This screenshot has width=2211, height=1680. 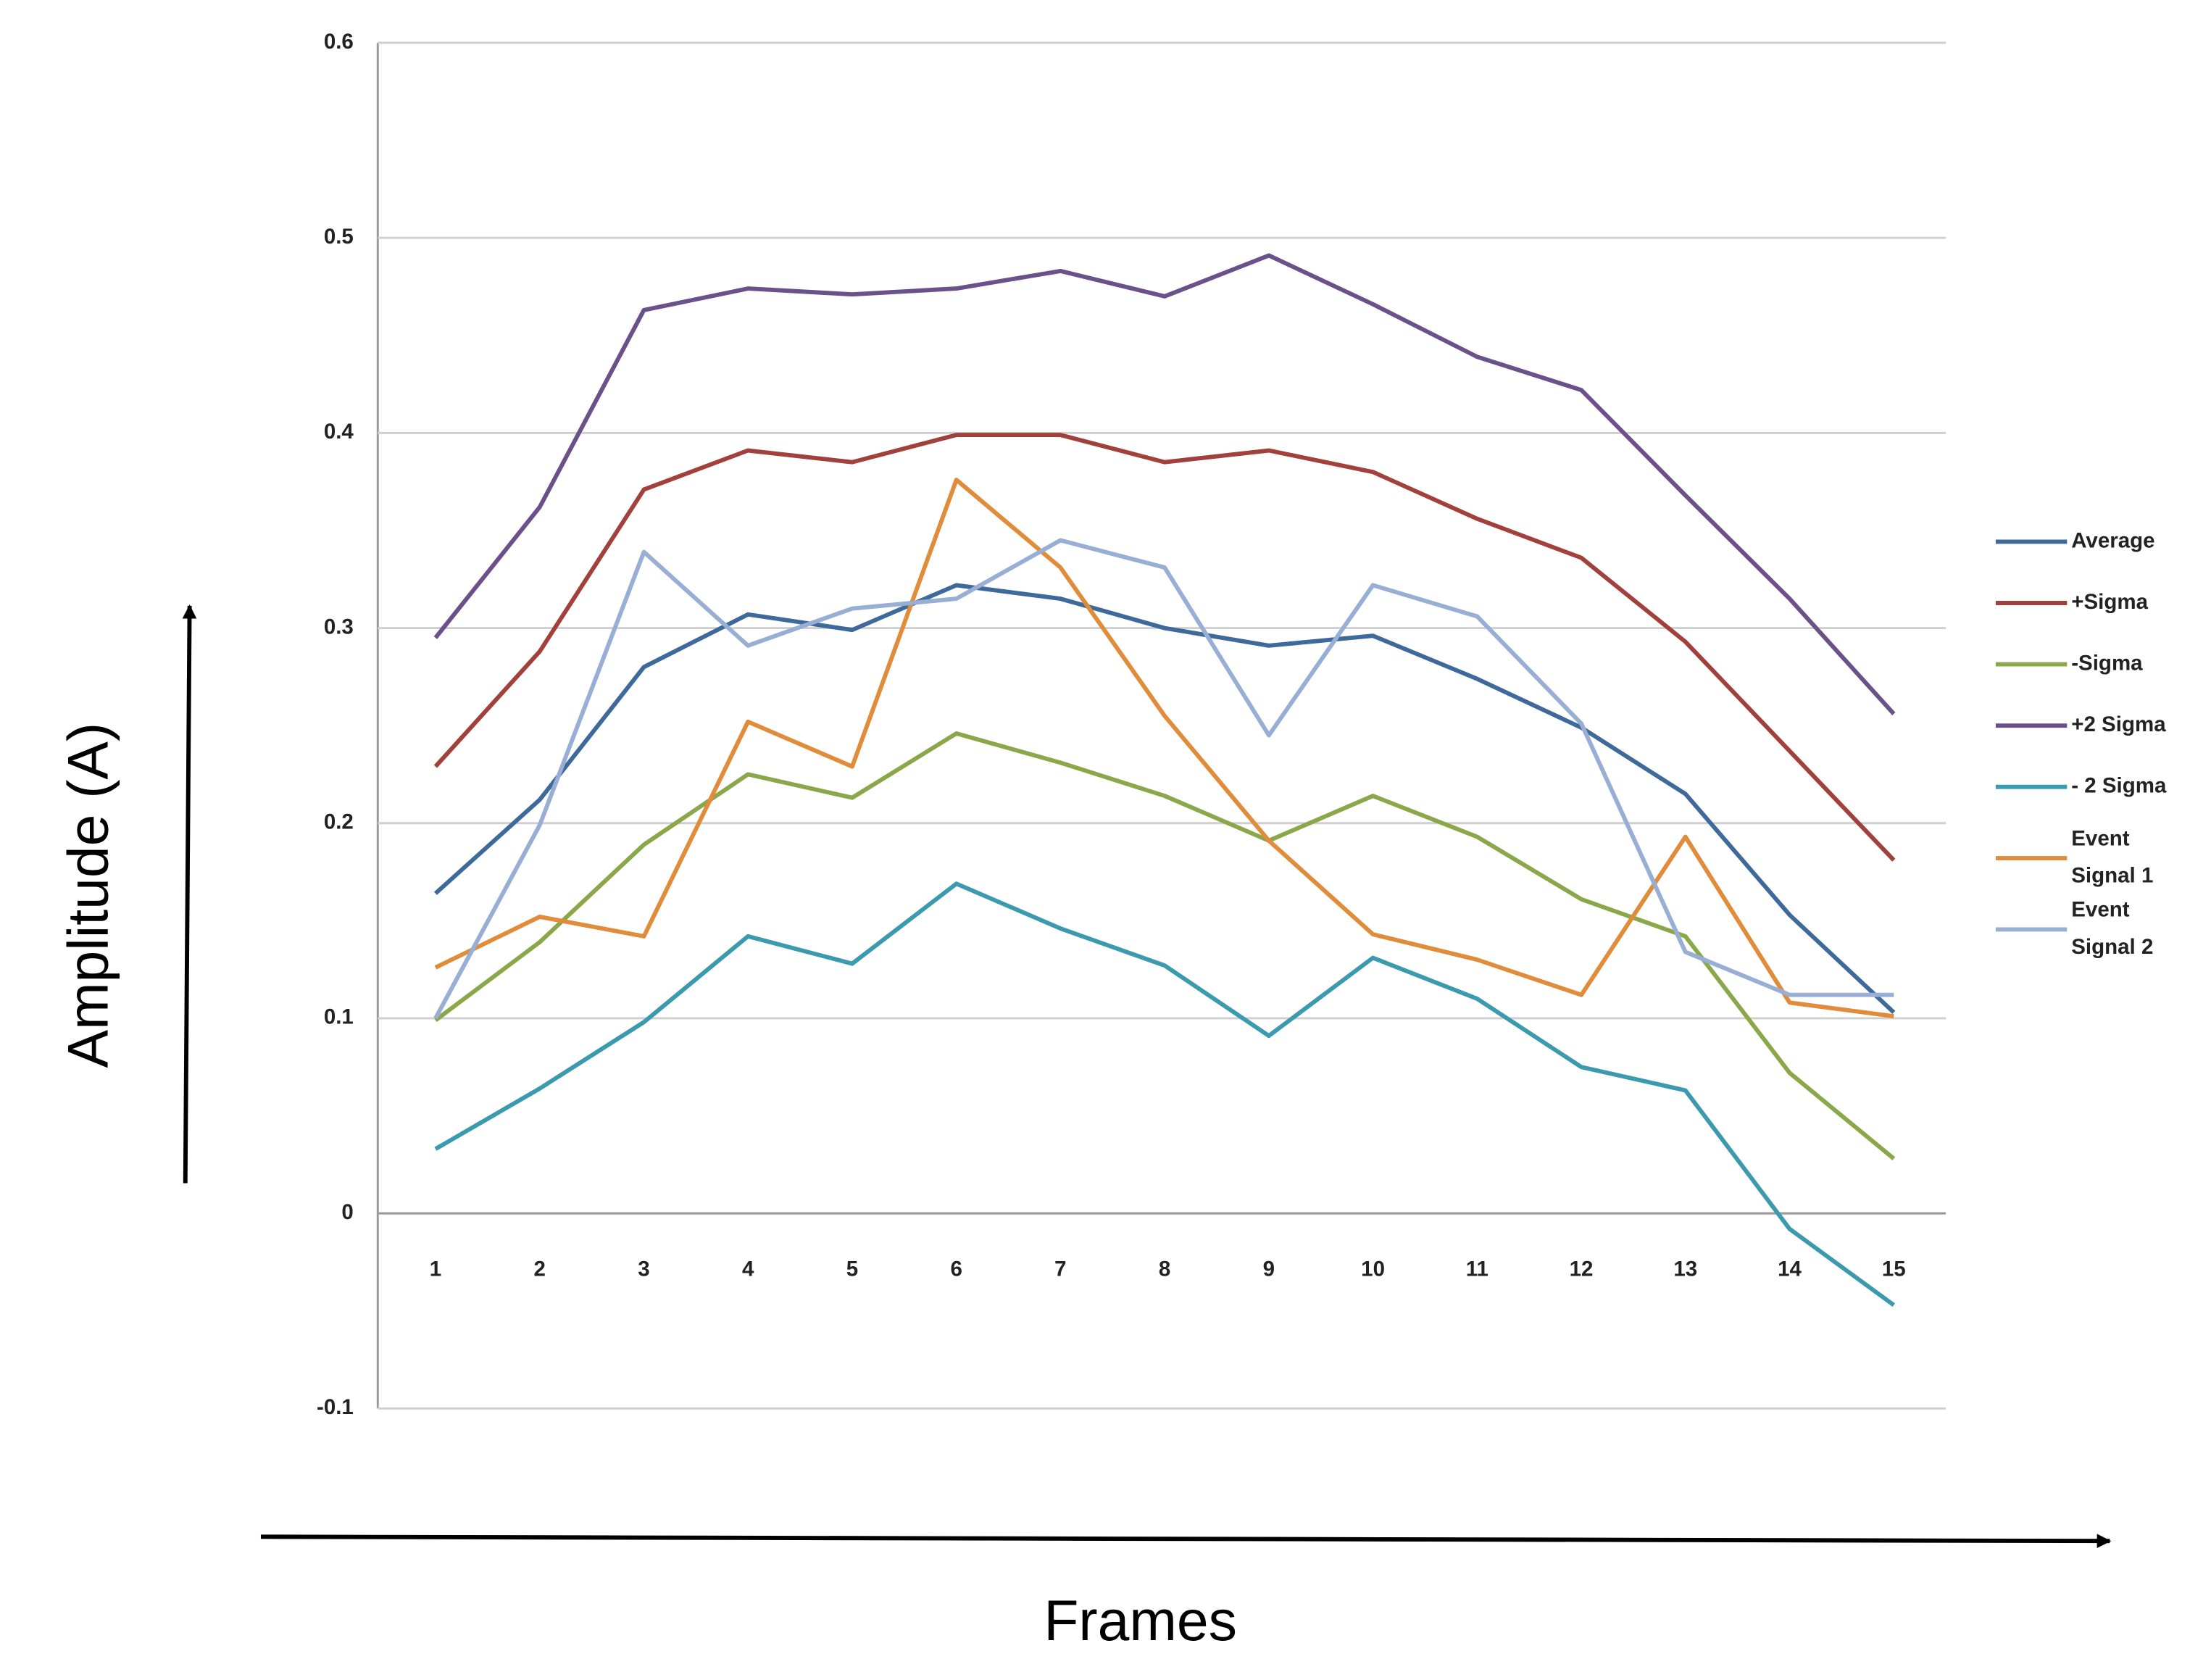 I want to click on y-tick-label: -0.1, so click(x=336, y=1407).